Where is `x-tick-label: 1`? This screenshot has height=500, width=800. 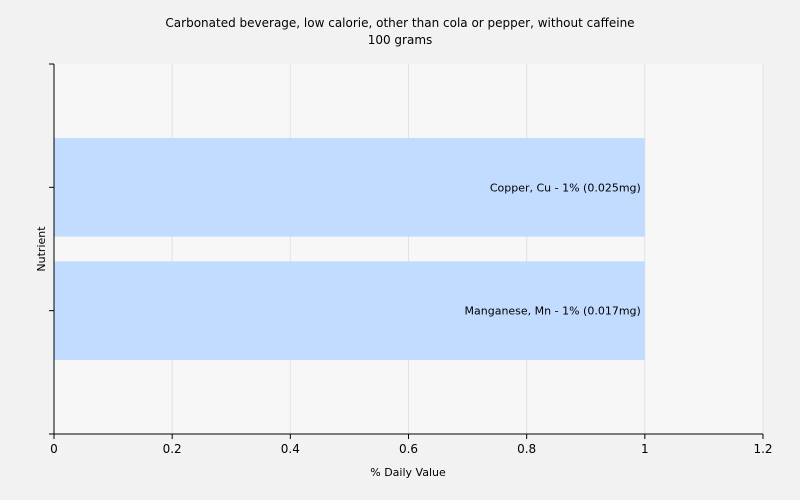
x-tick-label: 1 is located at coordinates (645, 449).